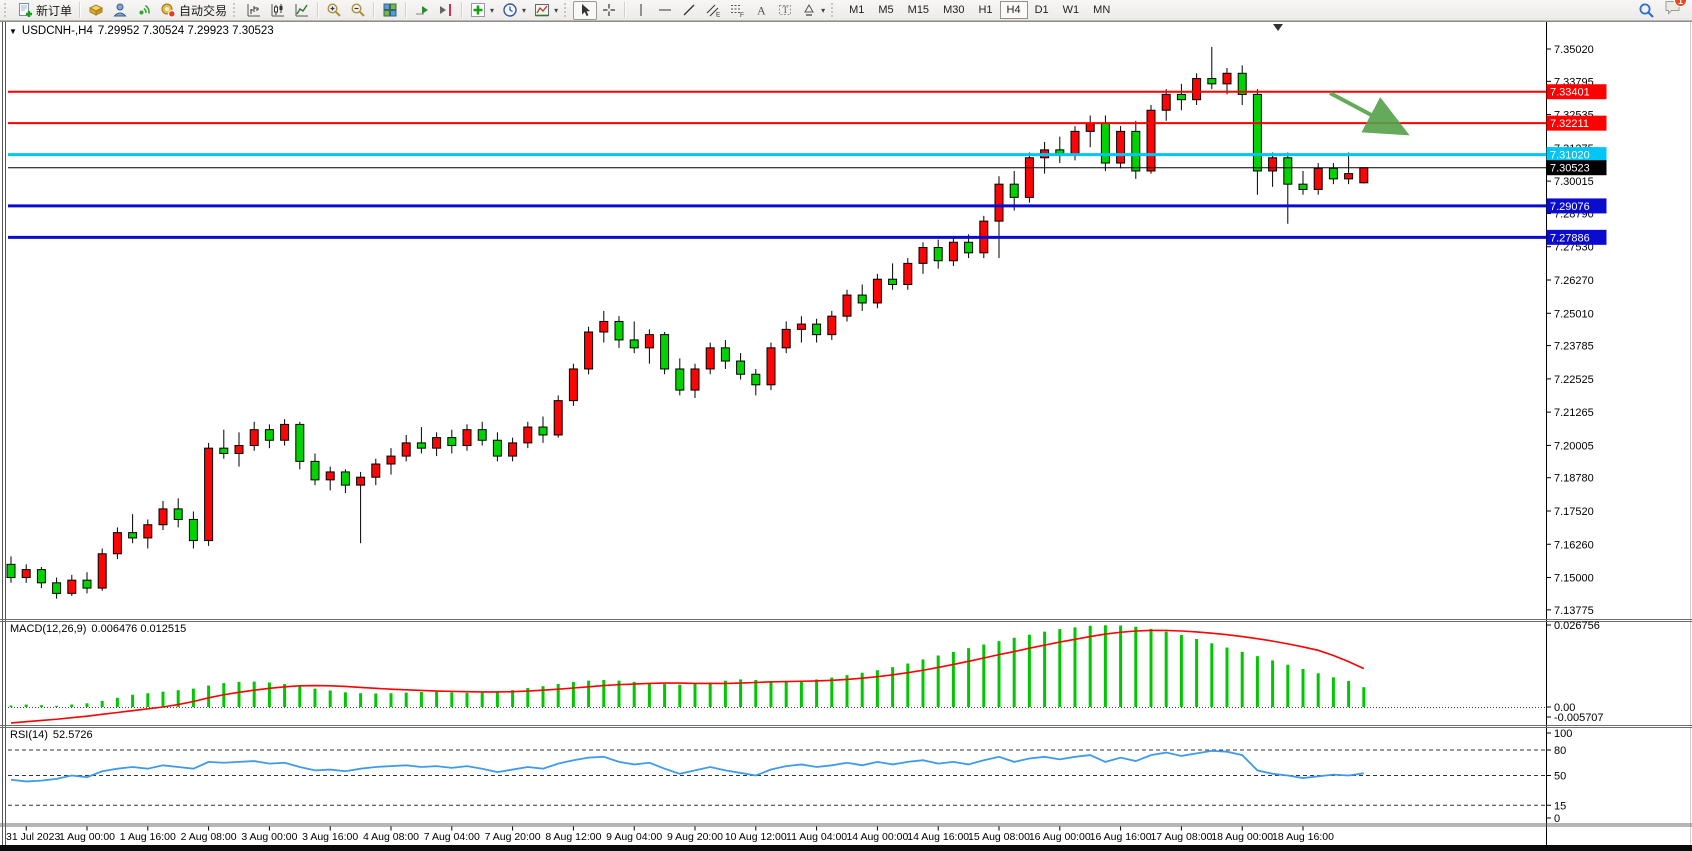  What do you see at coordinates (1242, 837) in the screenshot?
I see `time-label: 18 Aug 00:00` at bounding box center [1242, 837].